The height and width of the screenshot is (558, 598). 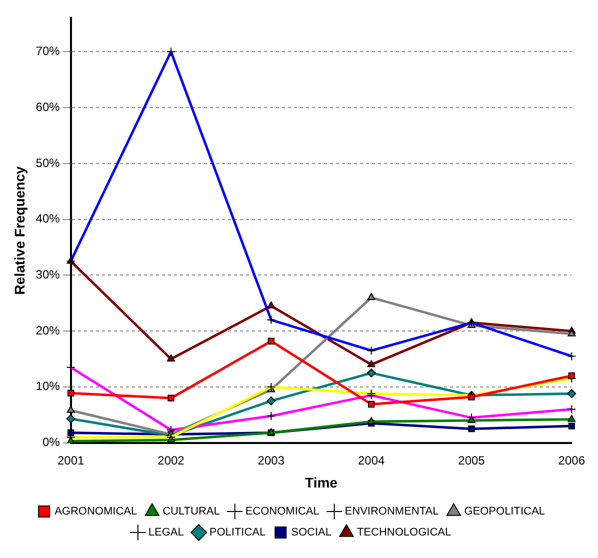 I want to click on legend-label: ENVIRONMENTAL, so click(x=391, y=512).